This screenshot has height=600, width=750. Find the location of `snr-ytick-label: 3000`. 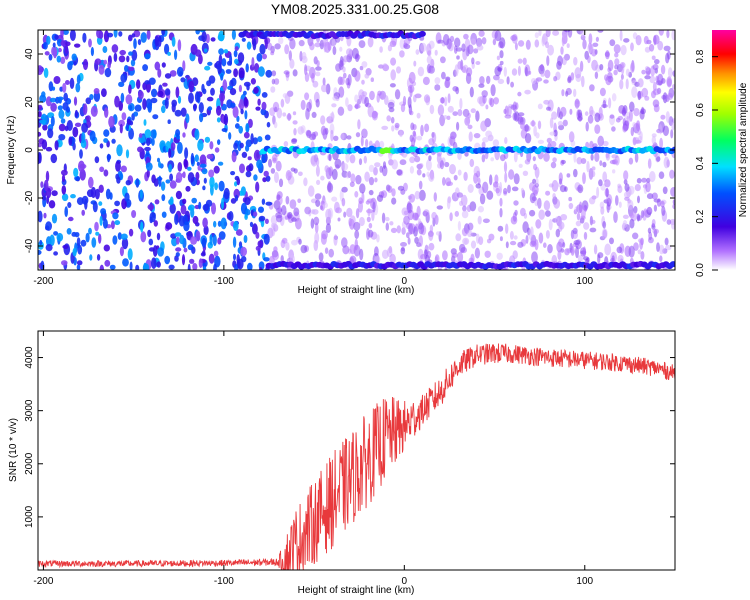

snr-ytick-label: 3000 is located at coordinates (29, 410).